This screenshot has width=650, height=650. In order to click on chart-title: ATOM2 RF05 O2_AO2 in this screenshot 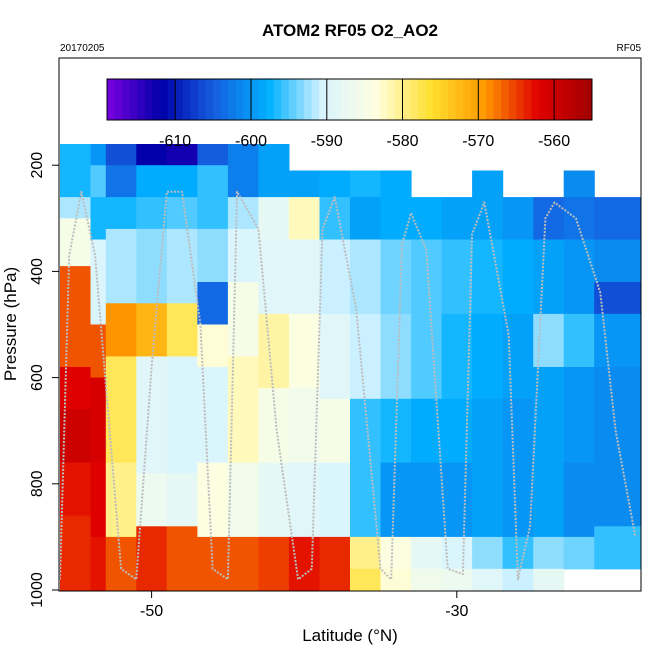, I will do `click(350, 30)`.